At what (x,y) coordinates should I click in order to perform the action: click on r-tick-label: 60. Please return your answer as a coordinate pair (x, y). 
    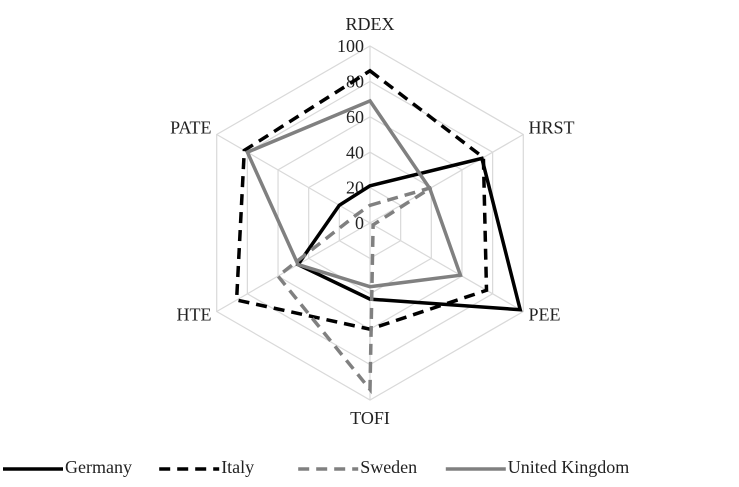
    Looking at the image, I should click on (355, 117).